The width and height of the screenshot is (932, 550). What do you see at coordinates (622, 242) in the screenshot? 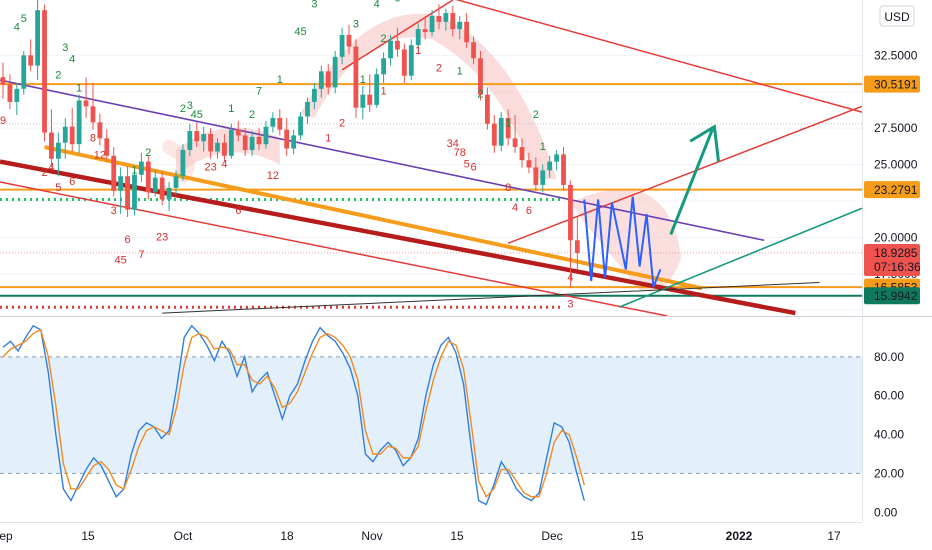
I see `zigzag-projection` at bounding box center [622, 242].